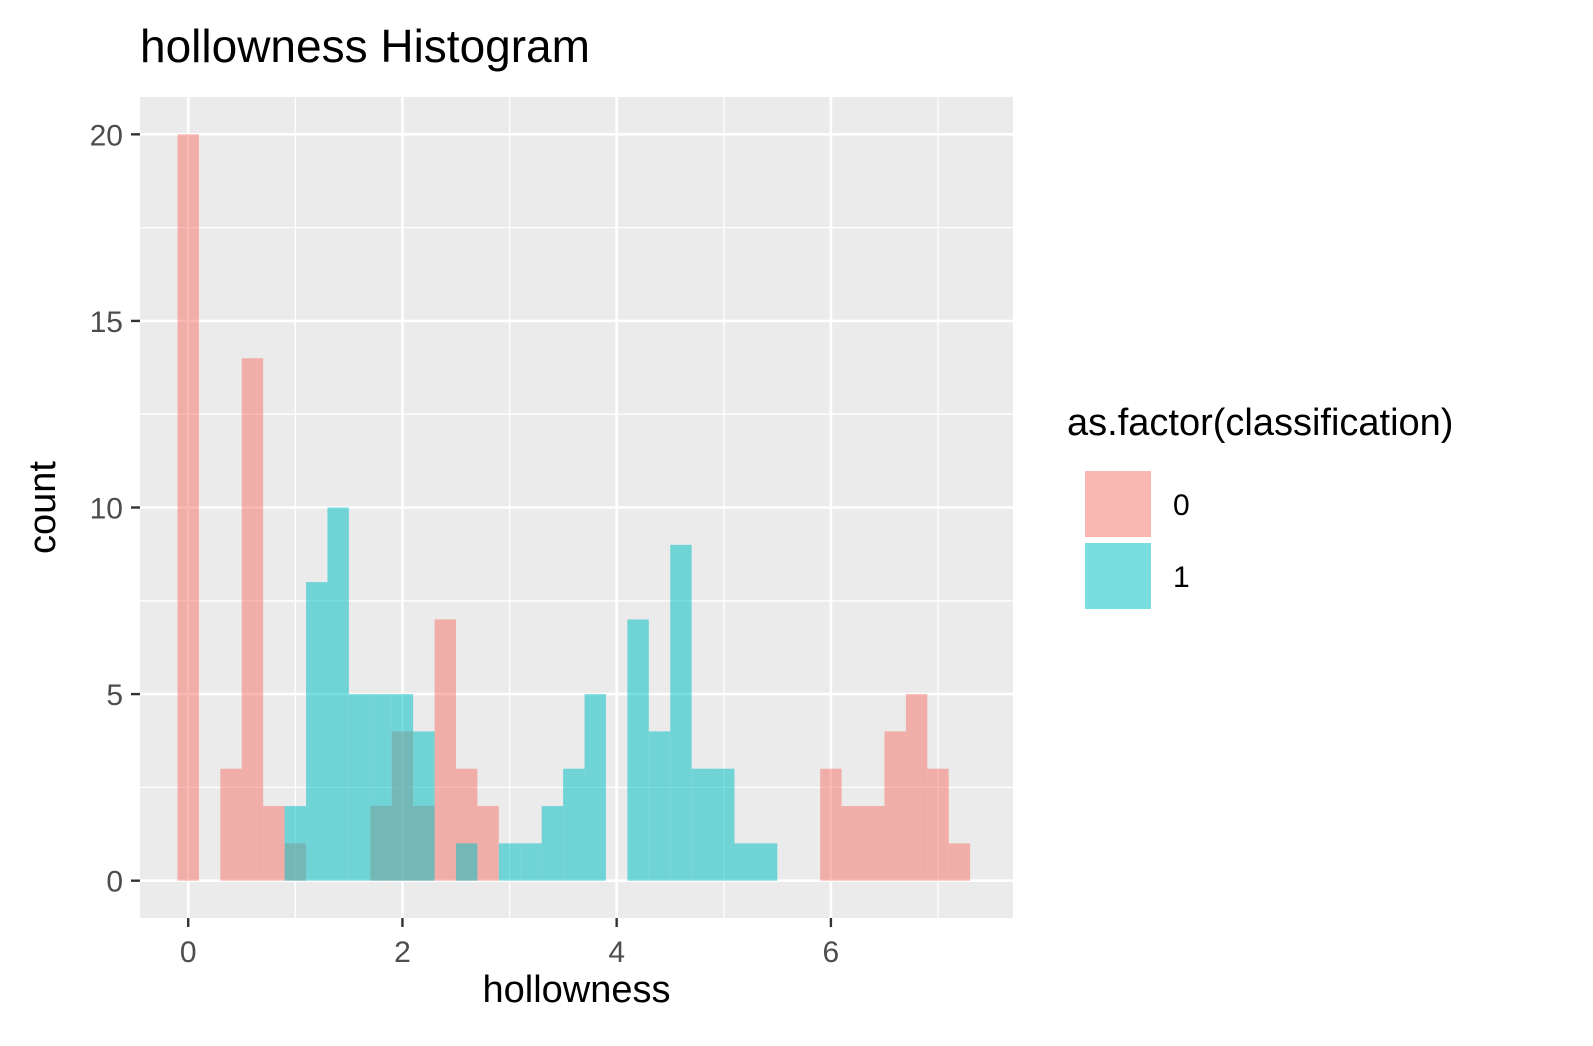  What do you see at coordinates (1181, 577) in the screenshot?
I see `legend-label-1: 1` at bounding box center [1181, 577].